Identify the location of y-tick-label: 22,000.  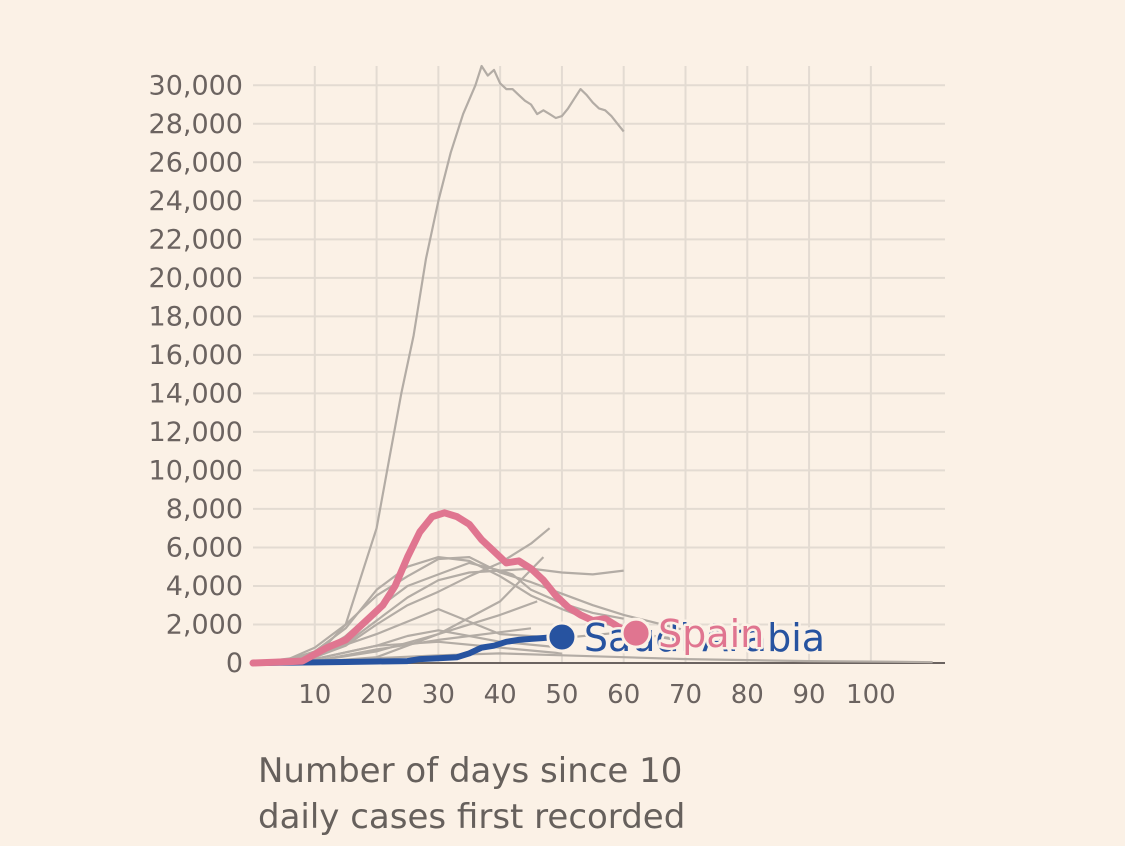
(196, 239).